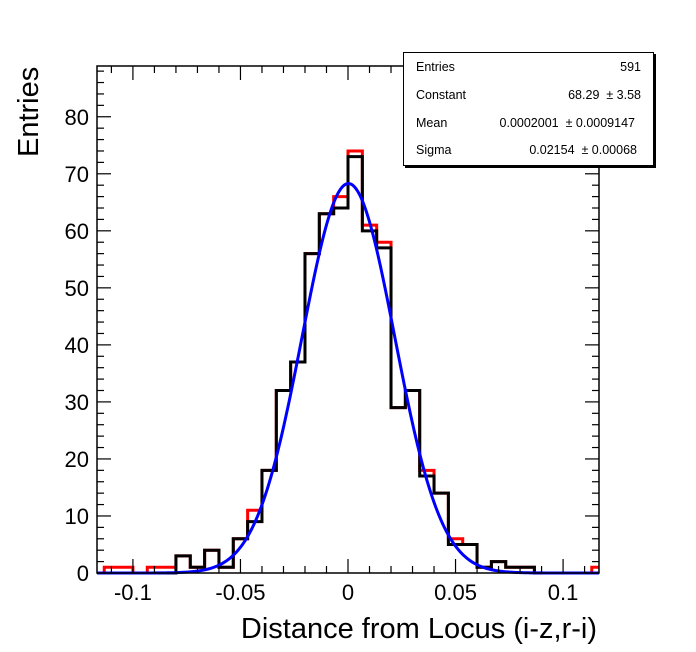  Describe the element at coordinates (567, 123) in the screenshot. I see `stats-value: 0.0002001 ± 0.0009147` at that location.